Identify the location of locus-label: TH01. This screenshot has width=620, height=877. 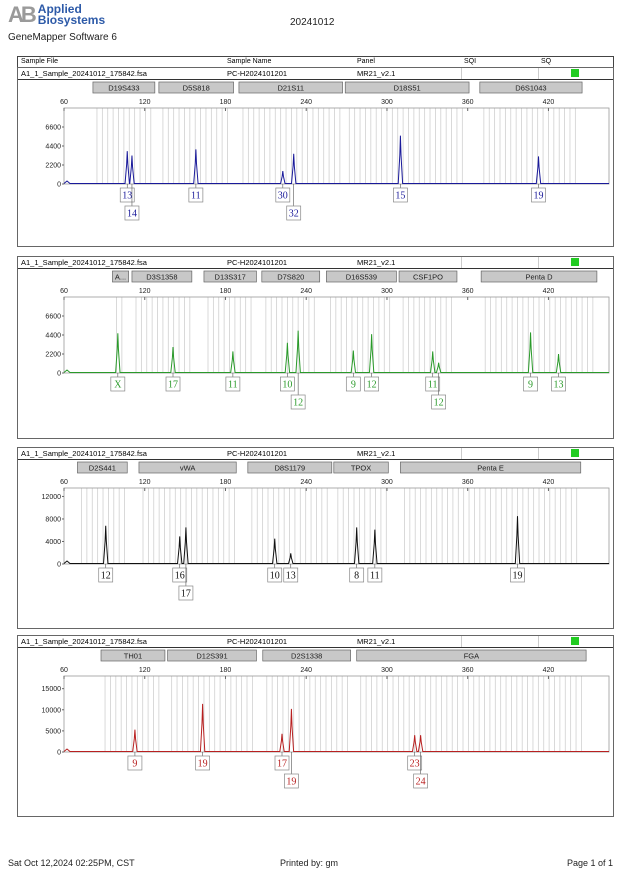
(133, 656).